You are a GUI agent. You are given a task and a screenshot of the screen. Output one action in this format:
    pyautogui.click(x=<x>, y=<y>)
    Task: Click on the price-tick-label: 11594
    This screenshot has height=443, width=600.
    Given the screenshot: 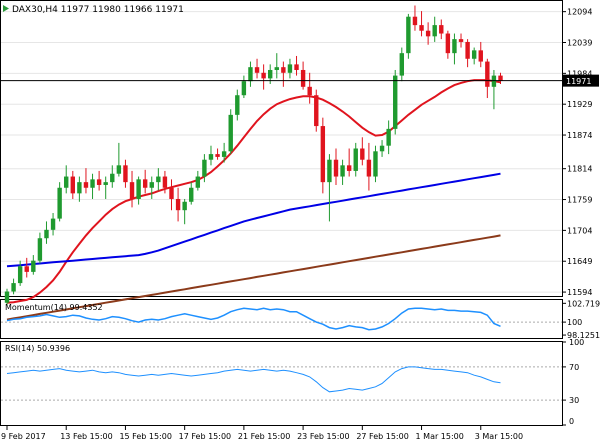 What is the action you would take?
    pyautogui.click(x=579, y=292)
    